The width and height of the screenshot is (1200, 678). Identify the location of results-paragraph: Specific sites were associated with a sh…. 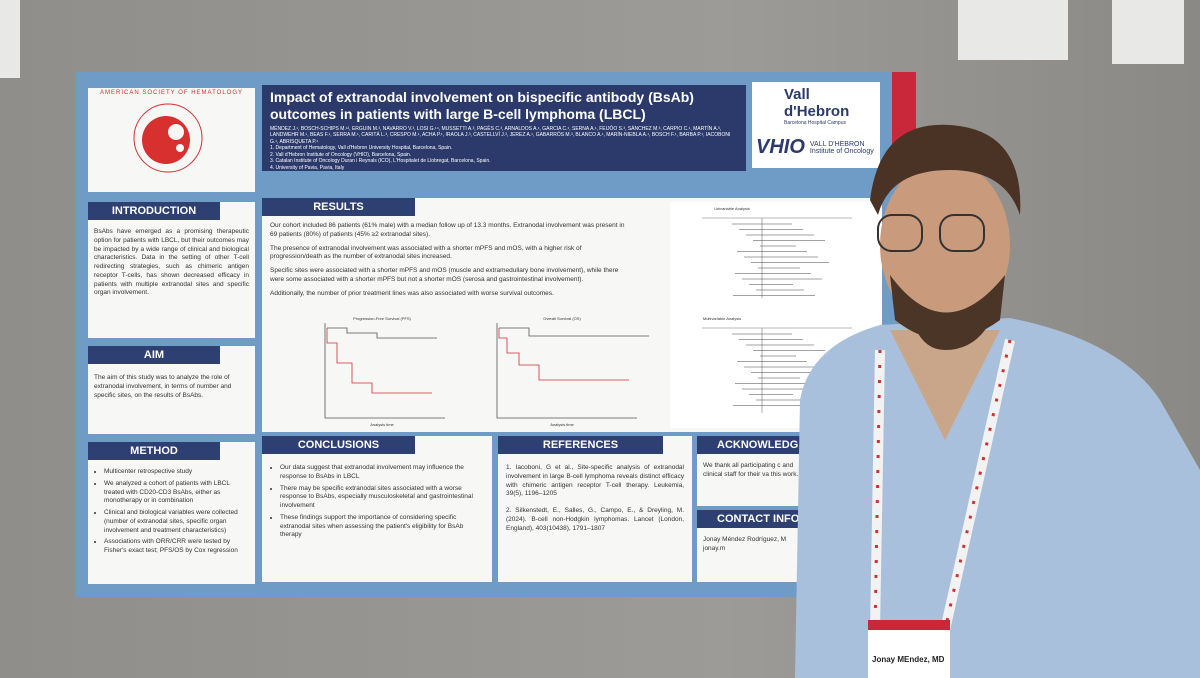
(444, 275).